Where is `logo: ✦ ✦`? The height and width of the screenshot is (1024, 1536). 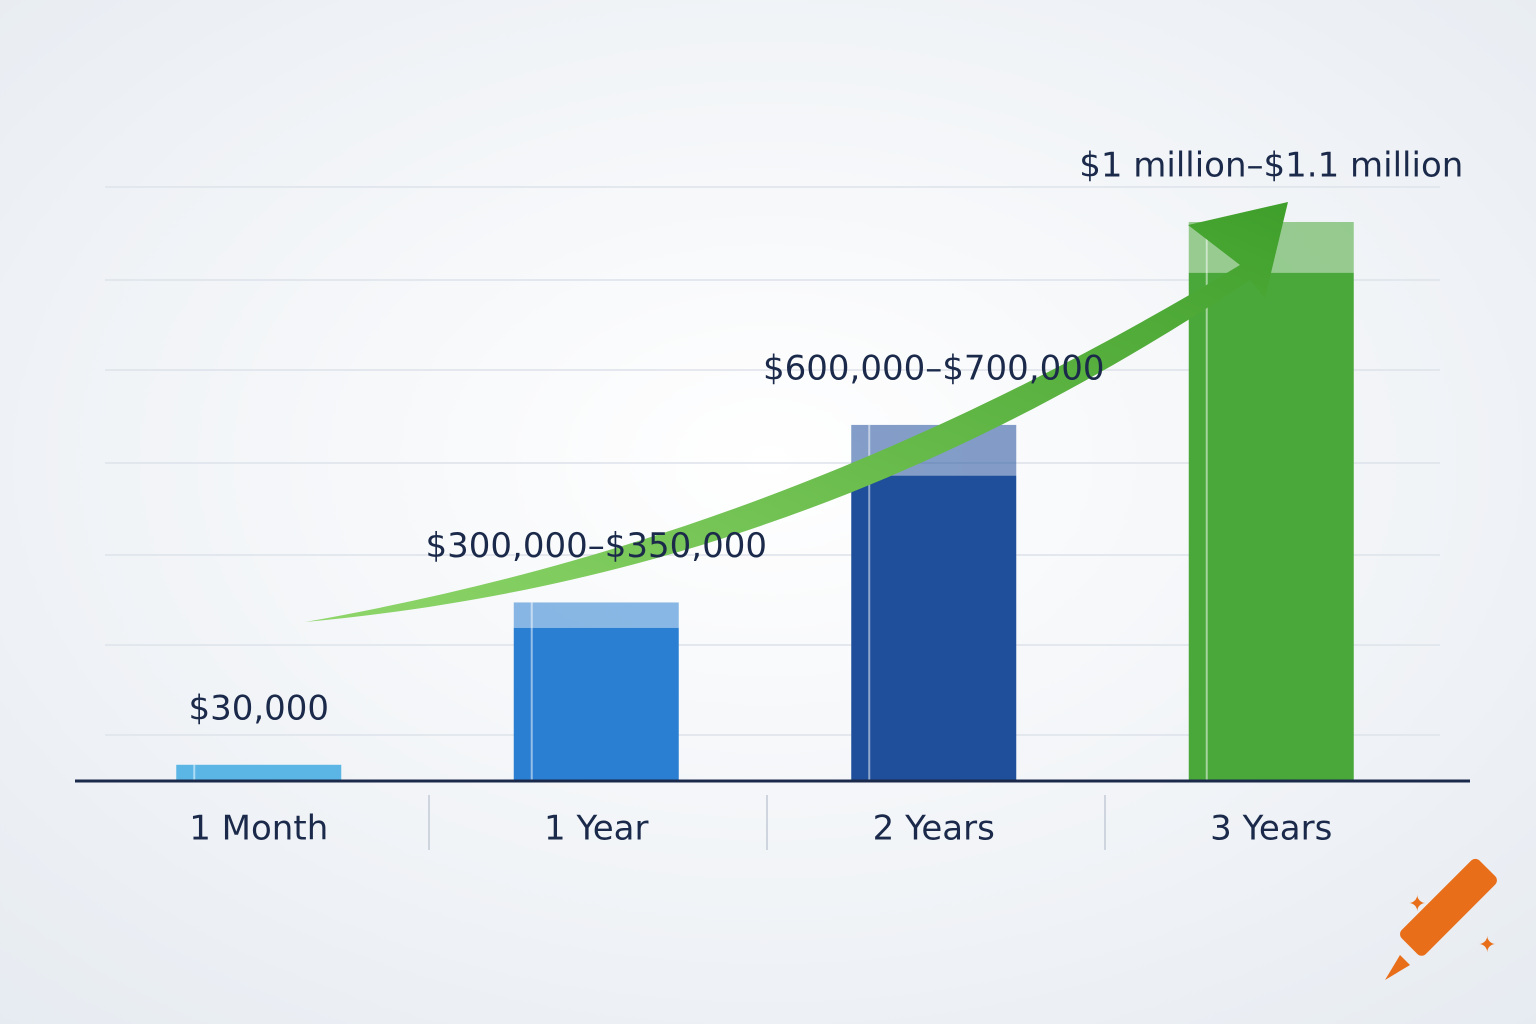 logo: ✦ ✦ is located at coordinates (1441, 919).